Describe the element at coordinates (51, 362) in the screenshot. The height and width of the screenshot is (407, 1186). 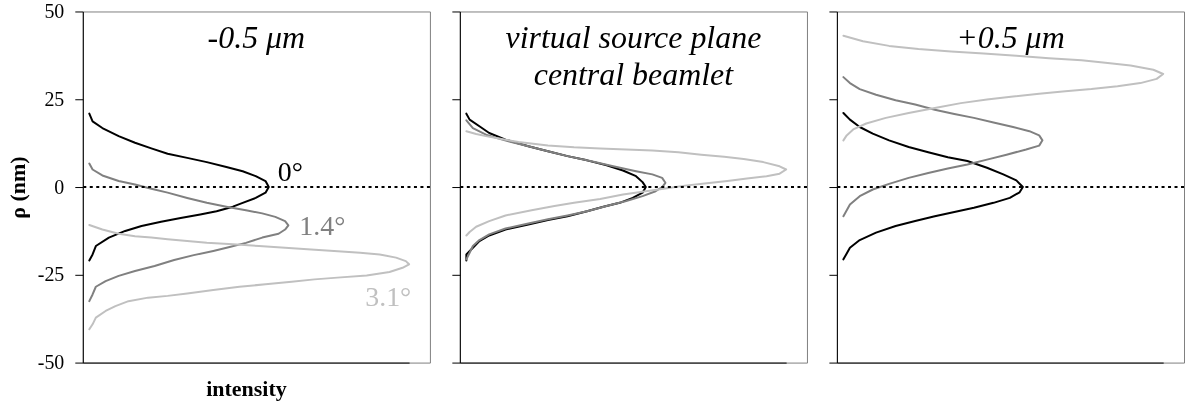
I see `y-tick-label: -50` at that location.